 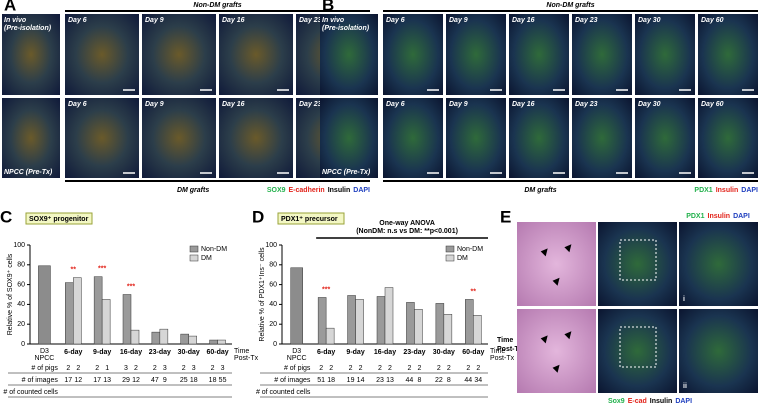 I want to click on reference-label: D3, so click(x=44, y=351).